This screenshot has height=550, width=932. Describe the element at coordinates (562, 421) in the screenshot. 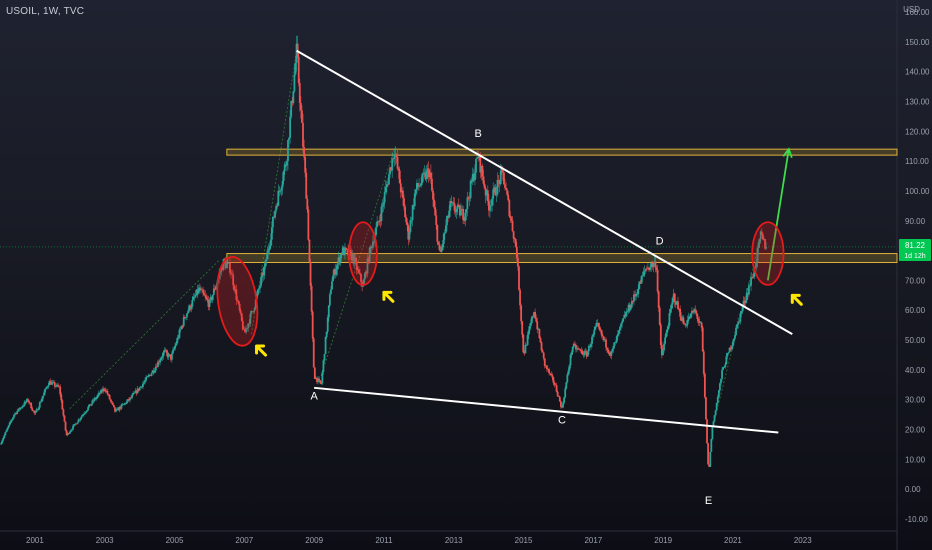

I see `point-label-c: C` at that location.